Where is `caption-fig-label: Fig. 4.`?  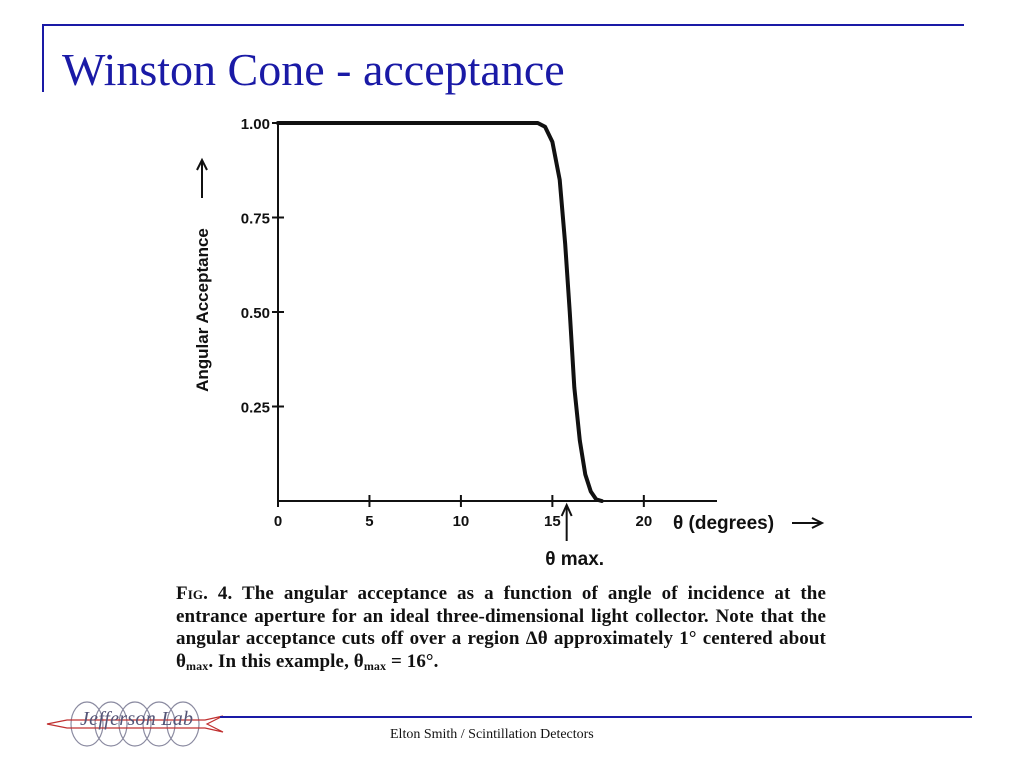 caption-fig-label: Fig. 4. is located at coordinates (204, 593).